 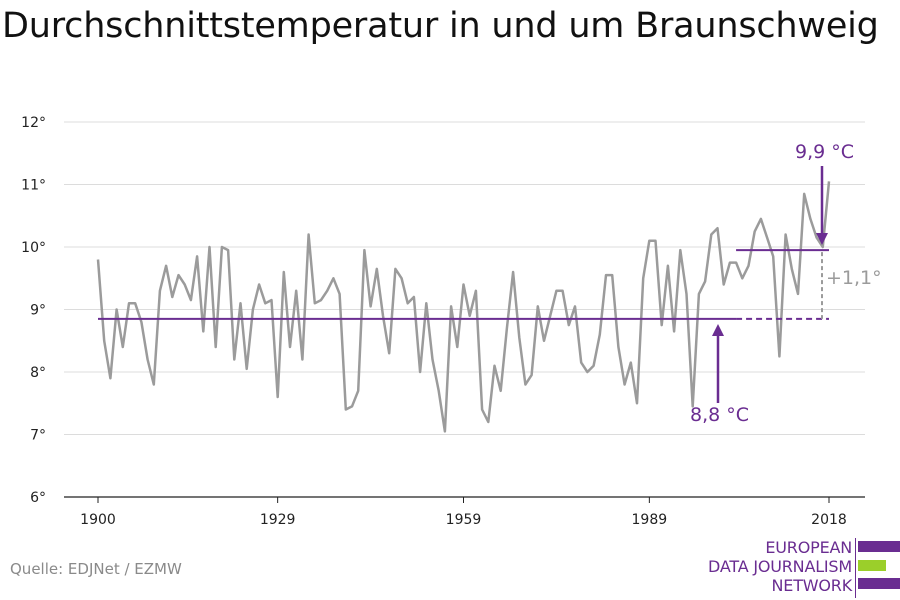 I want to click on edjnet-logo: EUROPEAN DATA JOURNALISM NETWORK, so click(x=800, y=568).